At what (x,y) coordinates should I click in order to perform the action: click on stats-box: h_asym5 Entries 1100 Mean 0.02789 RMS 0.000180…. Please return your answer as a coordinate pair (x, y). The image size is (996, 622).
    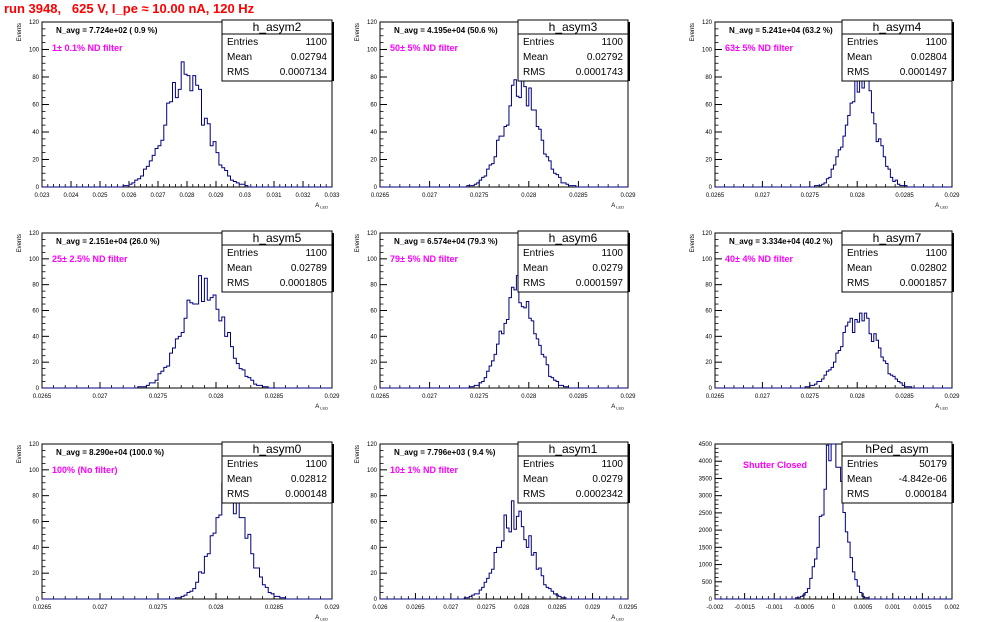
    Looking at the image, I should click on (277, 261).